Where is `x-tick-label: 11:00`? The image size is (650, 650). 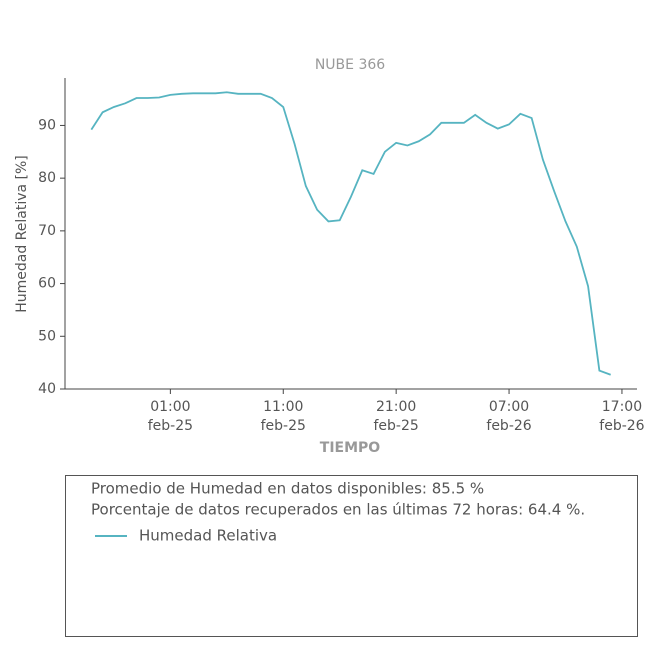 x-tick-label: 11:00 is located at coordinates (283, 407).